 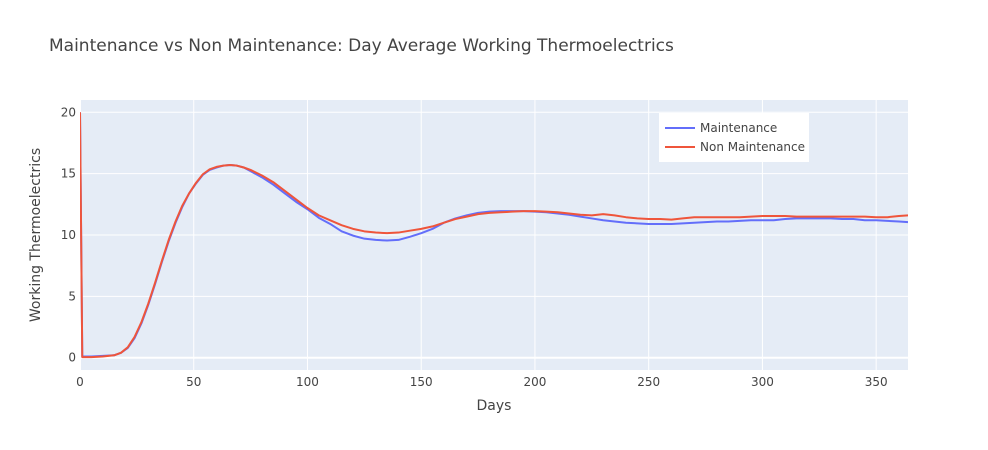 What do you see at coordinates (80, 382) in the screenshot?
I see `x-tick-label: 0` at bounding box center [80, 382].